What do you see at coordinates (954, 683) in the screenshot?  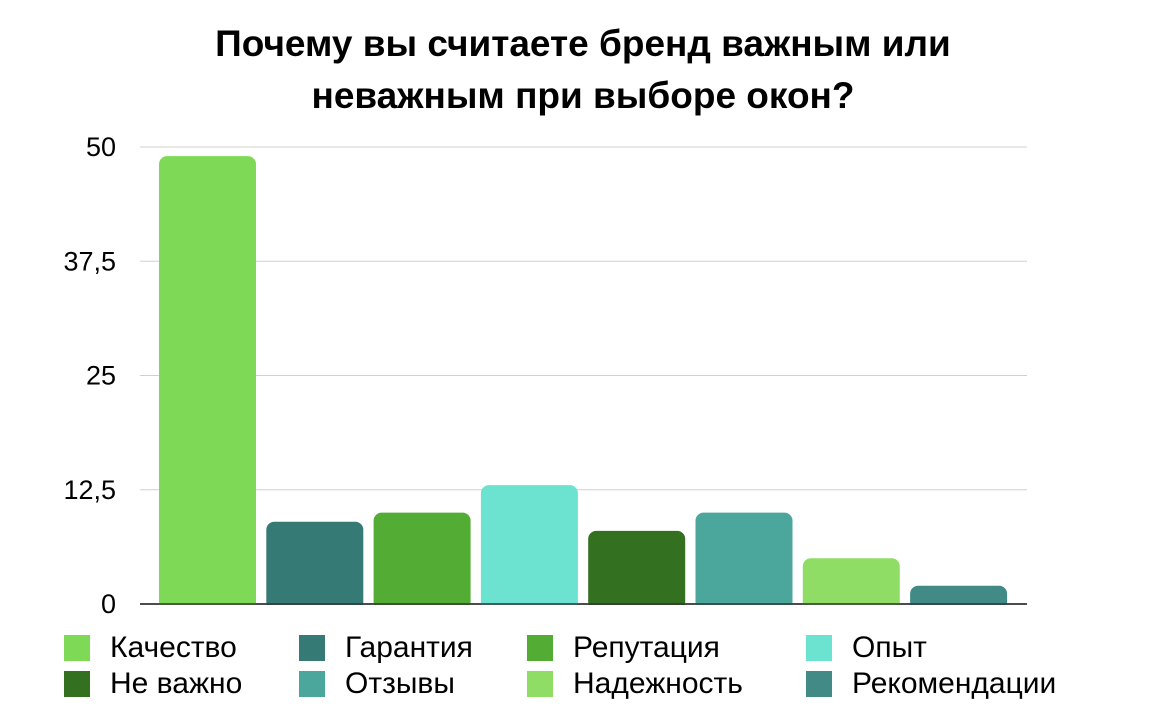 I see `legend-label: Рекомендации` at bounding box center [954, 683].